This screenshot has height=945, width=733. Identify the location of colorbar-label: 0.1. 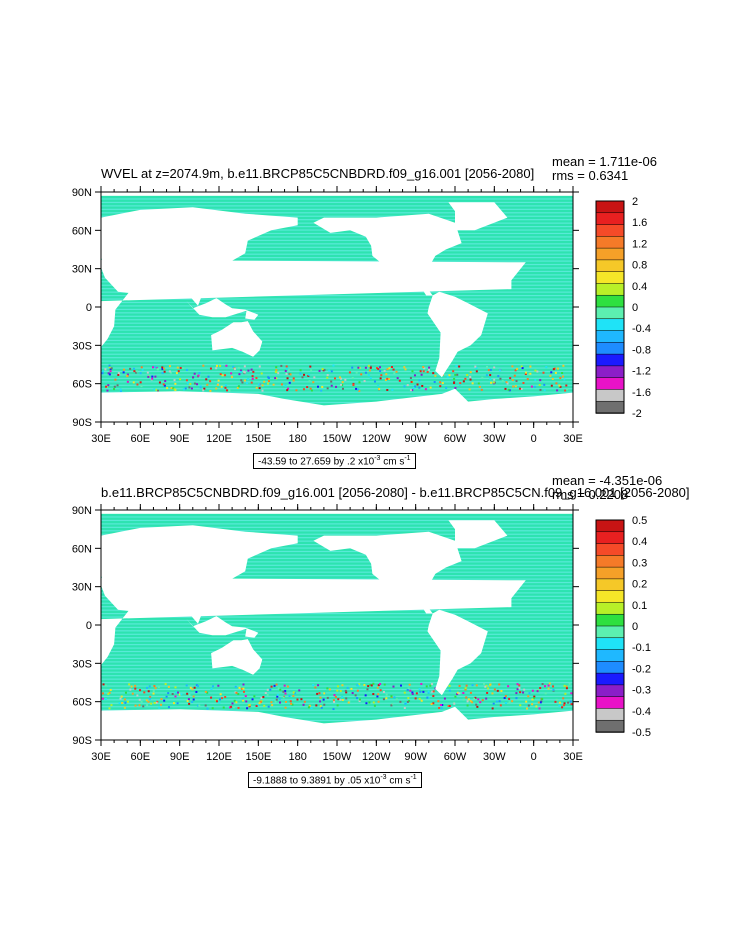
(639, 606).